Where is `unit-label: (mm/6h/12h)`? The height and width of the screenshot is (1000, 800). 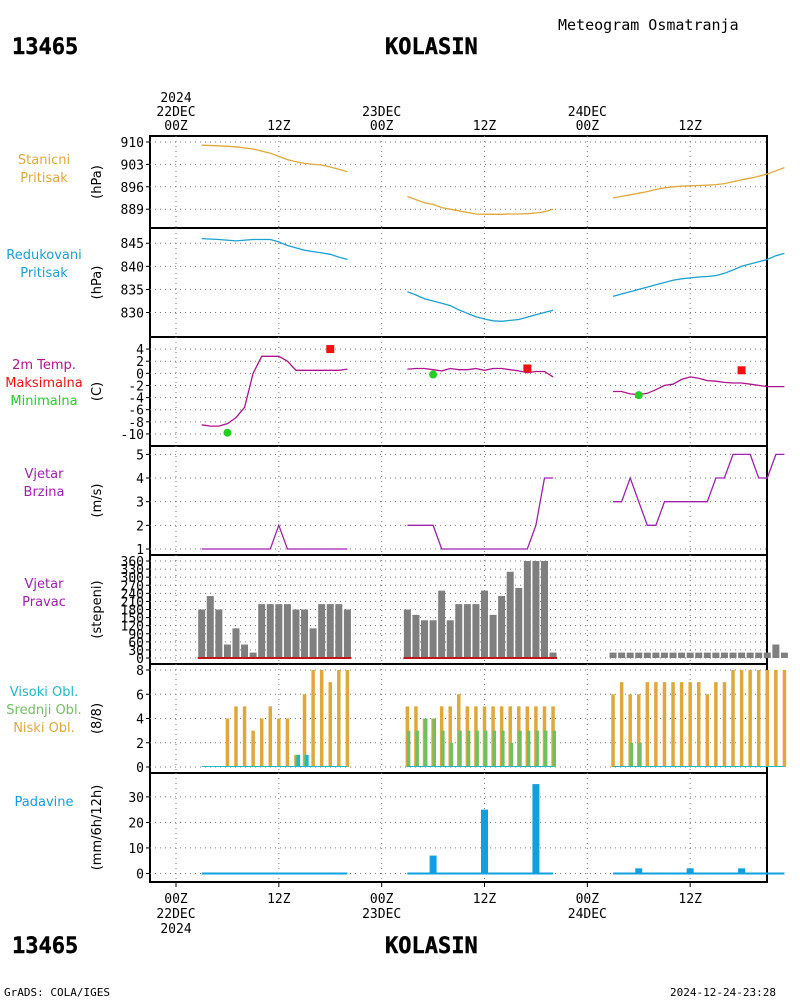
unit-label: (mm/6h/12h) is located at coordinates (97, 828).